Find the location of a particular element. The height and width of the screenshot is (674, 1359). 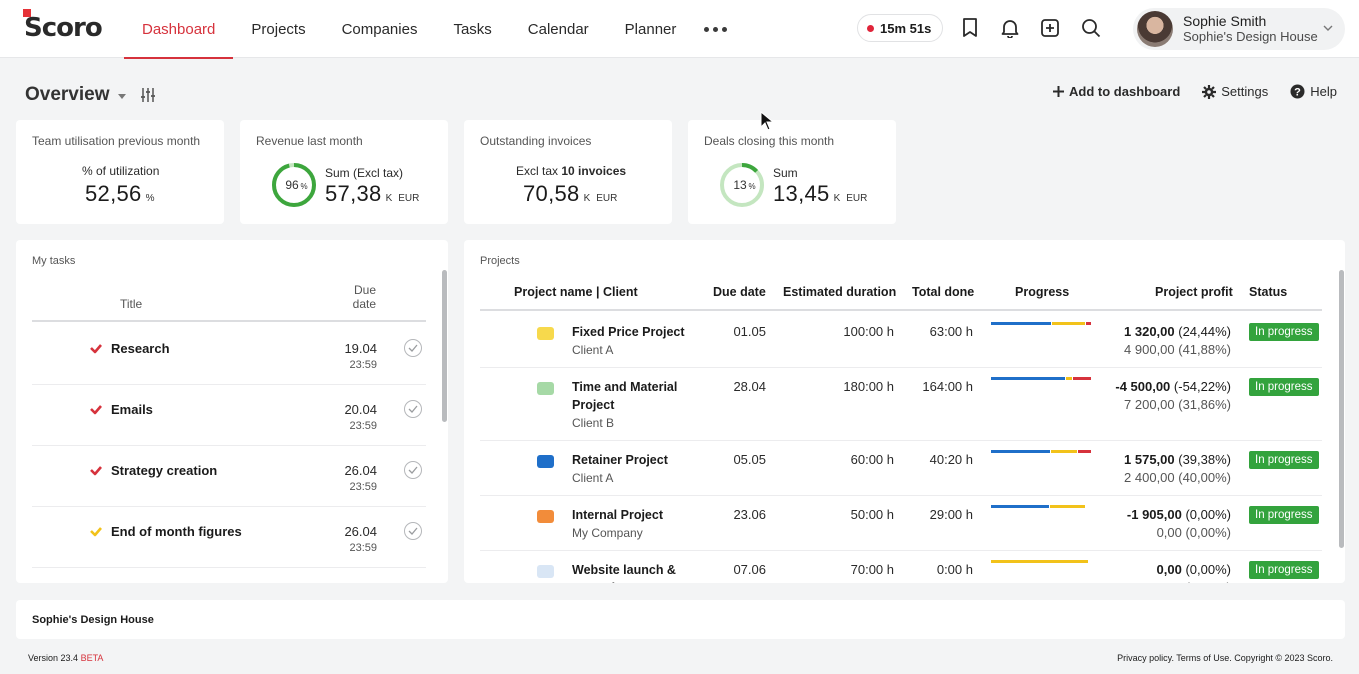

time-tracker: 15m 51s is located at coordinates (900, 28).